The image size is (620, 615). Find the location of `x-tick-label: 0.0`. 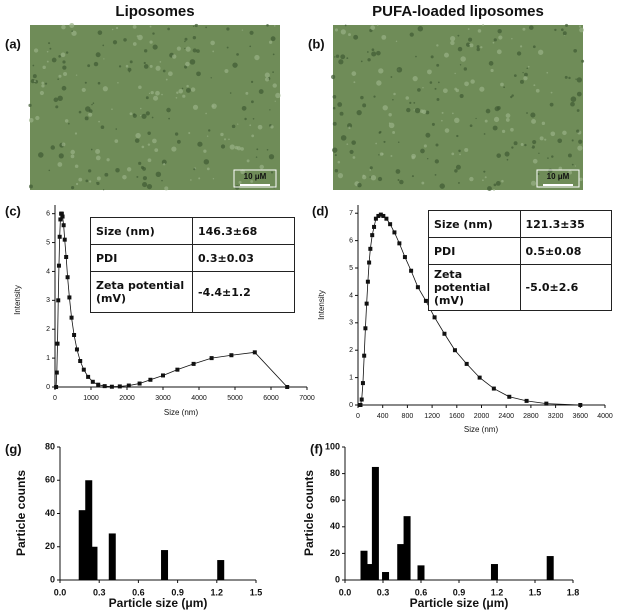

x-tick-label: 0.0 is located at coordinates (345, 592).